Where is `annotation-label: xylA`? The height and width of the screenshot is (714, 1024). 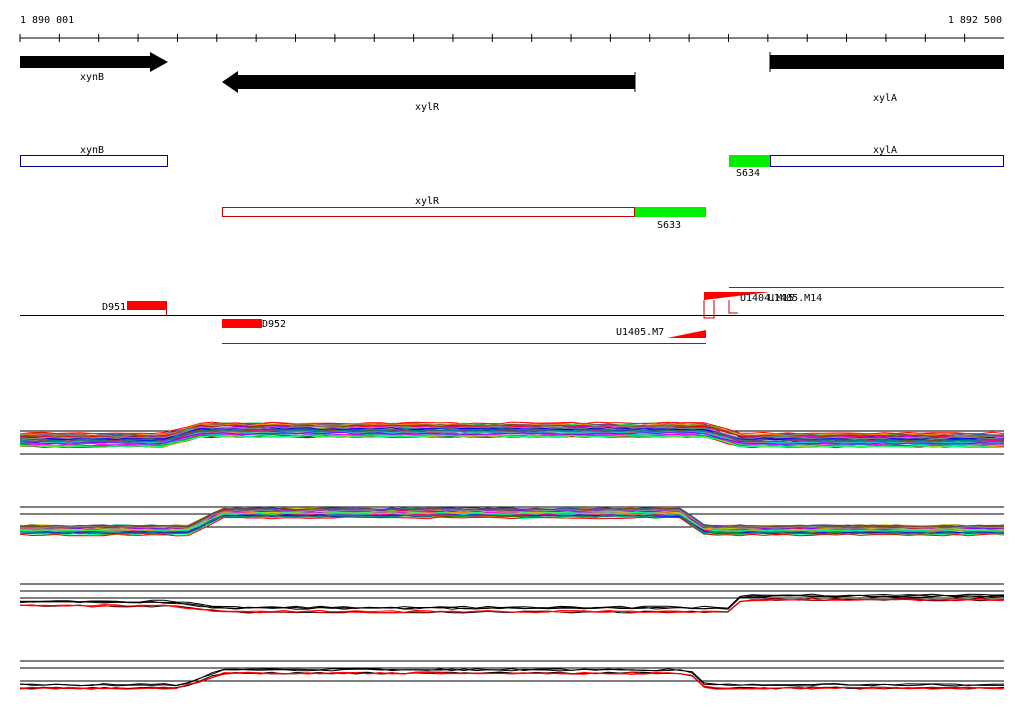
annotation-label: xylA is located at coordinates (885, 150).